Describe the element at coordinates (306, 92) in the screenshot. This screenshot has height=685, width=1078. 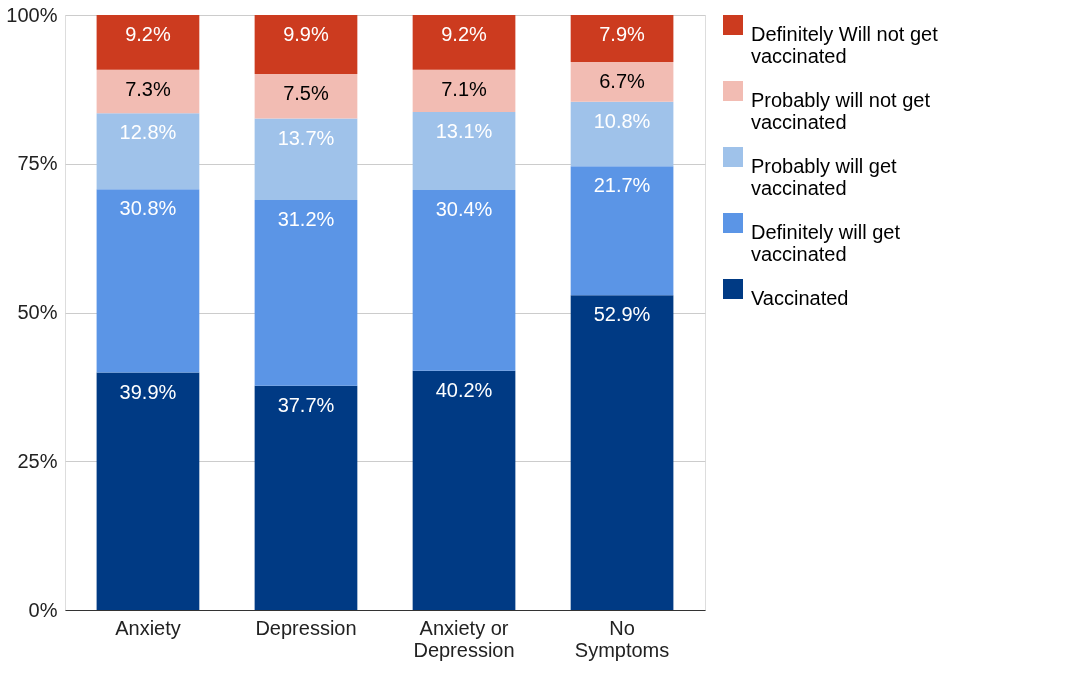
I see `data-label: 7.5%` at that location.